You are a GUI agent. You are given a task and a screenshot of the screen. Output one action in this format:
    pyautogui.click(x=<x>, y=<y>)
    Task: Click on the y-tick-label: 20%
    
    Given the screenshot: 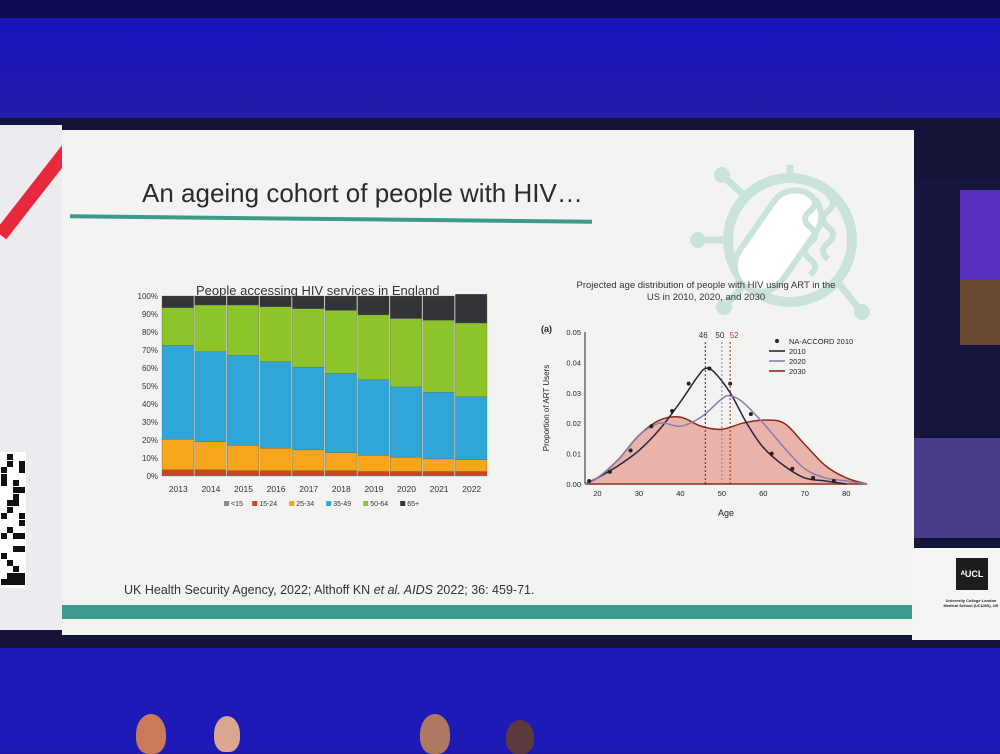 What is the action you would take?
    pyautogui.click(x=150, y=440)
    